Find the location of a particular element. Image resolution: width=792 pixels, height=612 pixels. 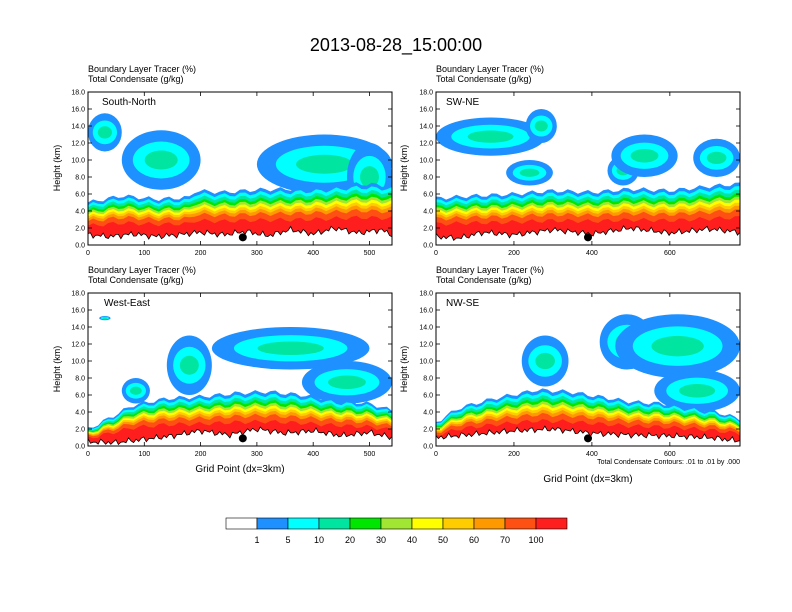

colorbar-label: 10 is located at coordinates (319, 540).